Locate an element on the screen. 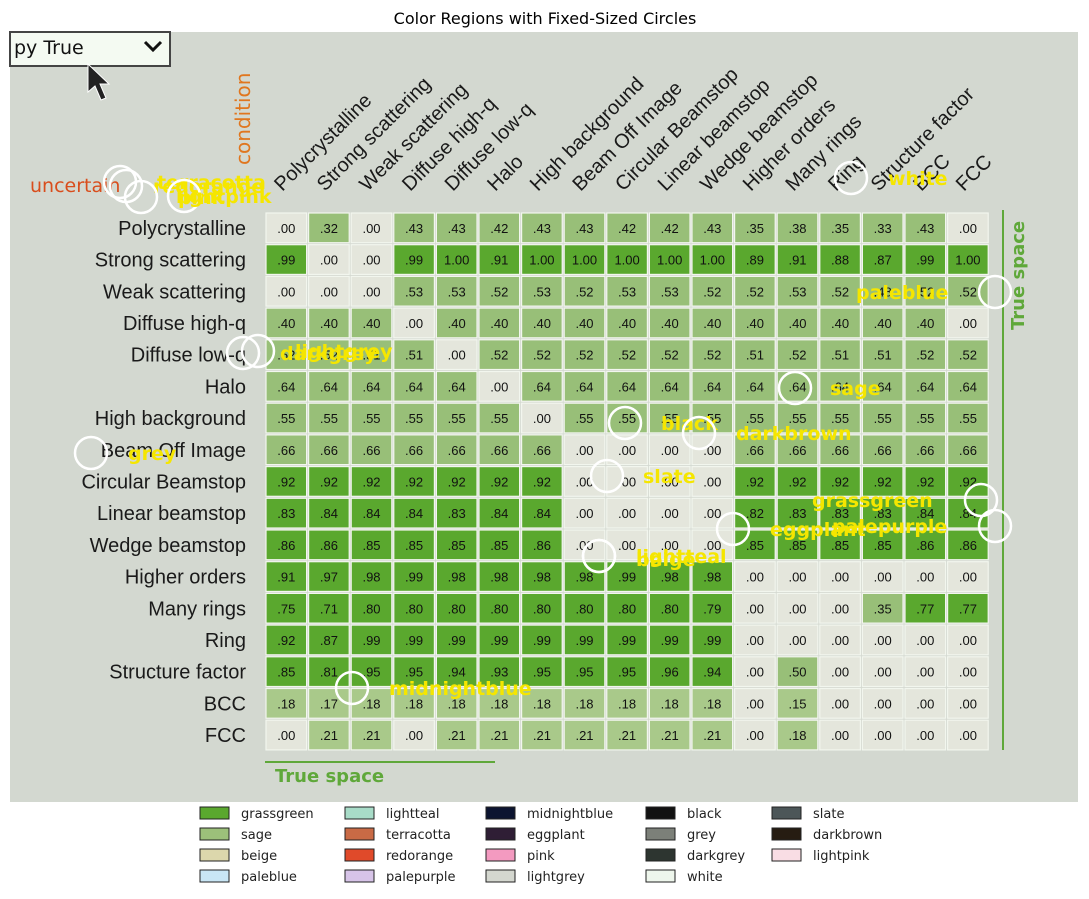  true-space-right-label: True space is located at coordinates (1018, 275).